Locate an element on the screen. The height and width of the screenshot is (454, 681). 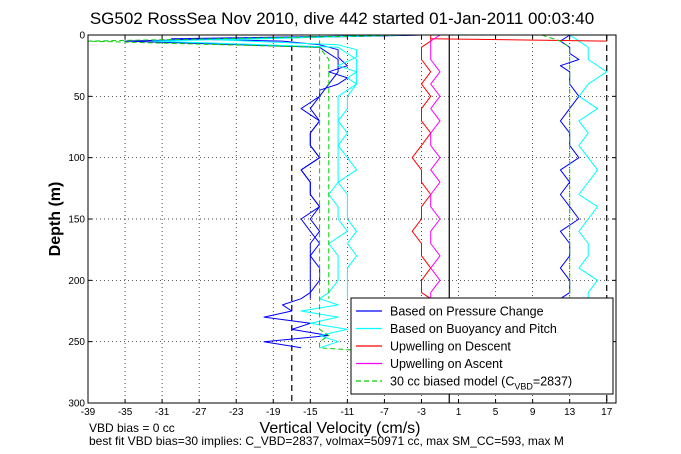
x-tick-label: -27 is located at coordinates (199, 412).